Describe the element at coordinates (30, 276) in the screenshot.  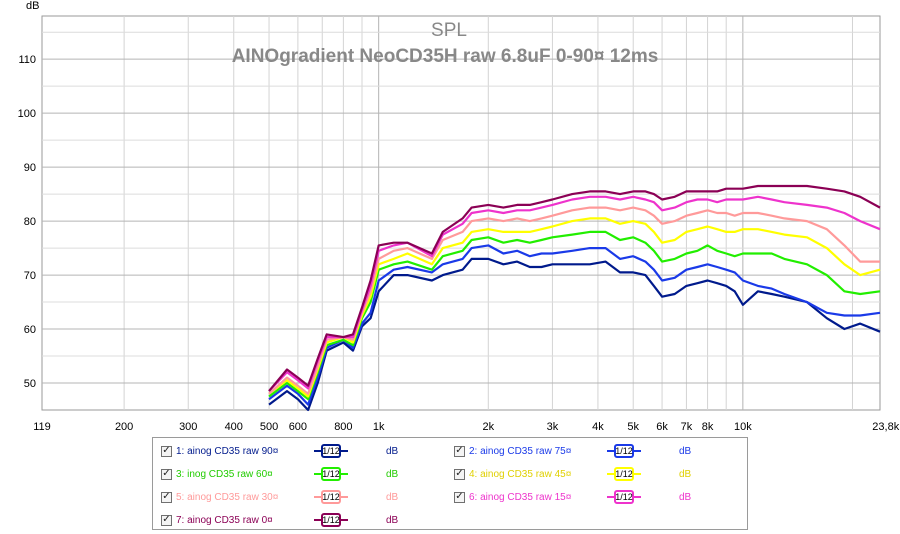
I see `y-tick-label: 70` at that location.